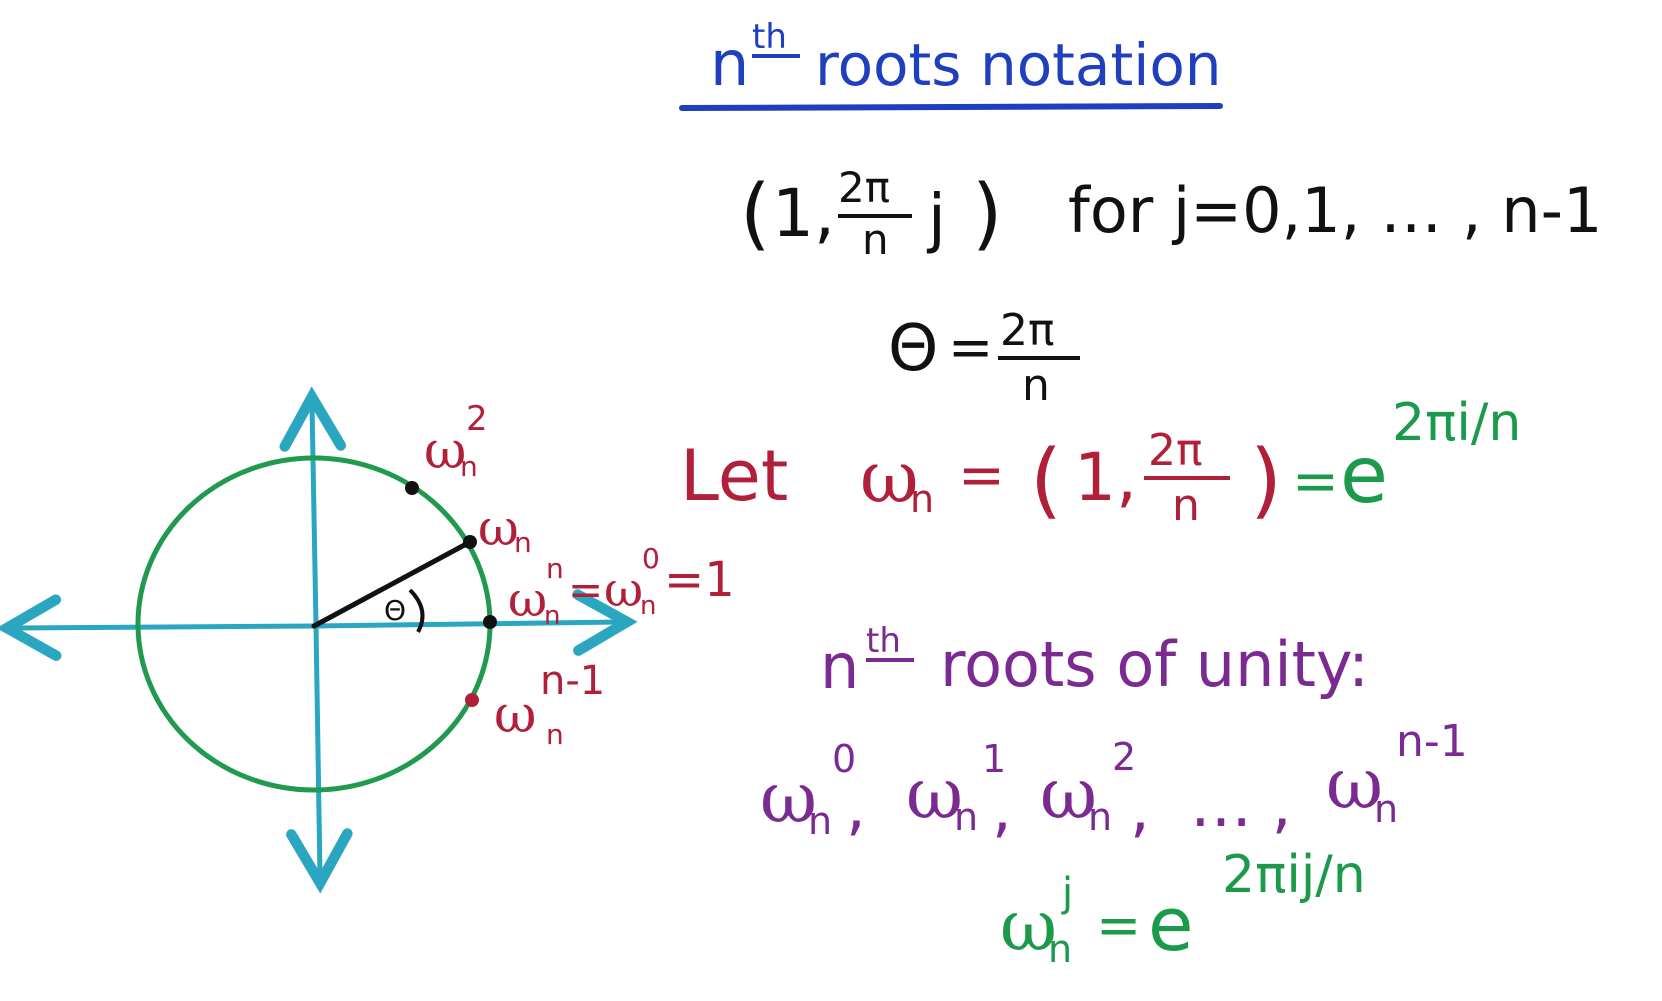 This screenshot has width=1662, height=1001. What do you see at coordinates (889, 477) in the screenshot?
I see `let-omega: ω` at bounding box center [889, 477].